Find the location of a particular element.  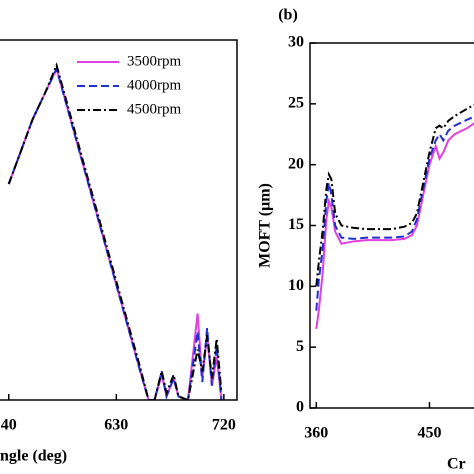

y-tick-label: 5 is located at coordinates (300, 346).